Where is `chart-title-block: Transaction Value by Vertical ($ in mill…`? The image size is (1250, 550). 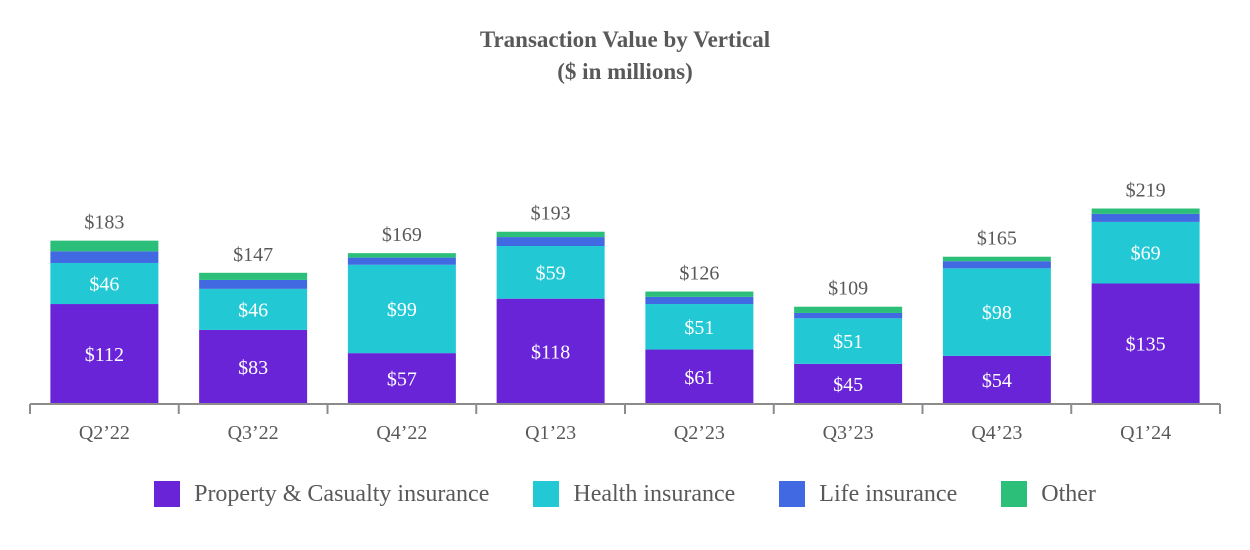
chart-title-block: Transaction Value by Vertical ($ in mill… is located at coordinates (625, 56).